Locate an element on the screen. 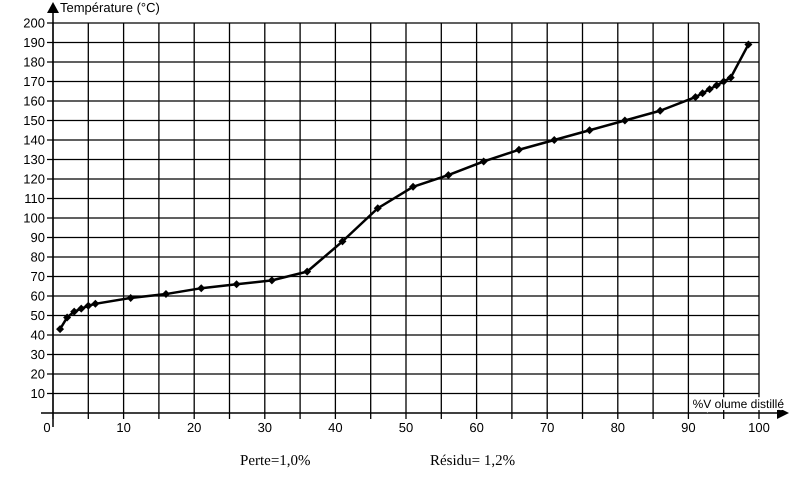 The width and height of the screenshot is (796, 478). y-tick-label: 150 is located at coordinates (34, 120).